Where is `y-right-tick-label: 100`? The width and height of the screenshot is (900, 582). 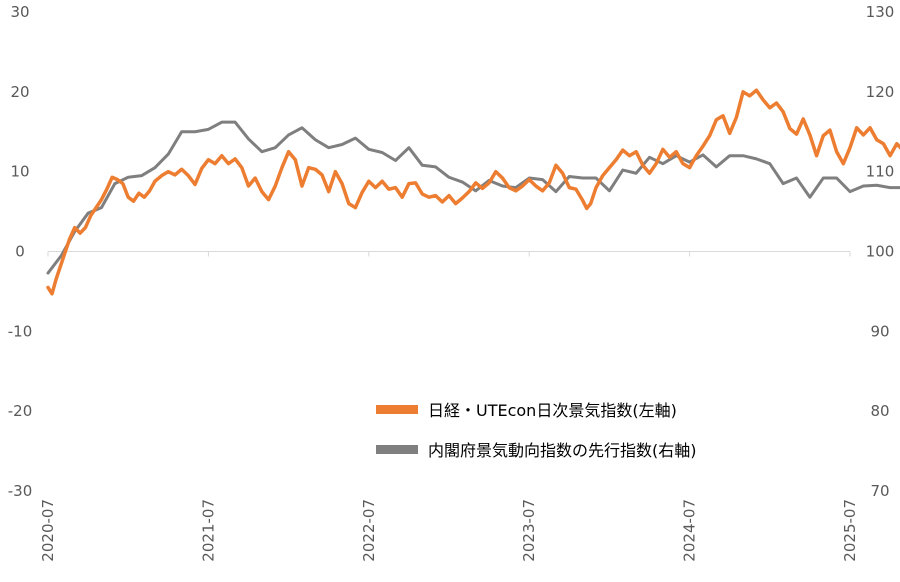 y-right-tick-label: 100 is located at coordinates (880, 252).